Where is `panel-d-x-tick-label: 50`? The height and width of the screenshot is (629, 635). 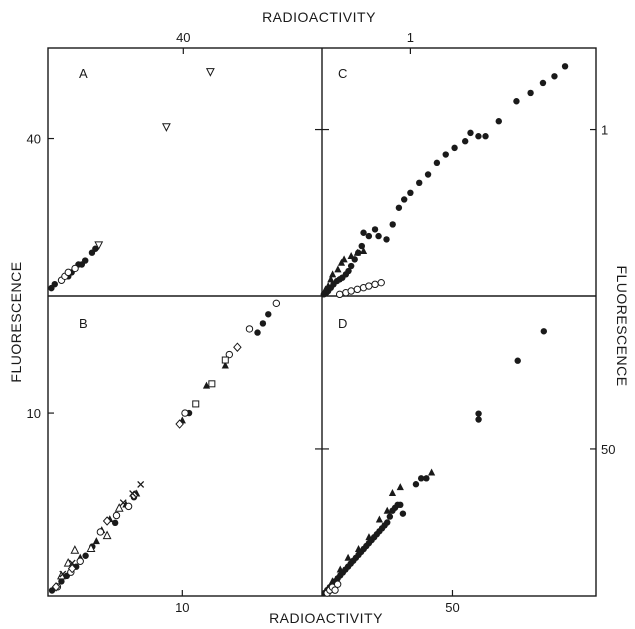
panel-d-x-tick-label: 50 is located at coordinates (452, 607).